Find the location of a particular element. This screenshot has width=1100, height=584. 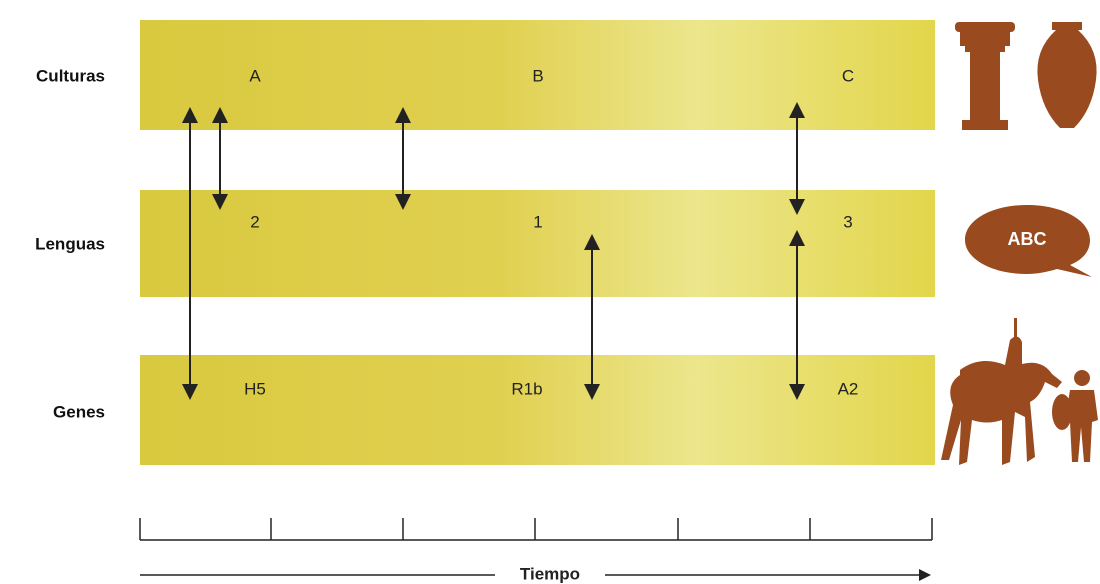

gene-icon is located at coordinates (1019, 391).